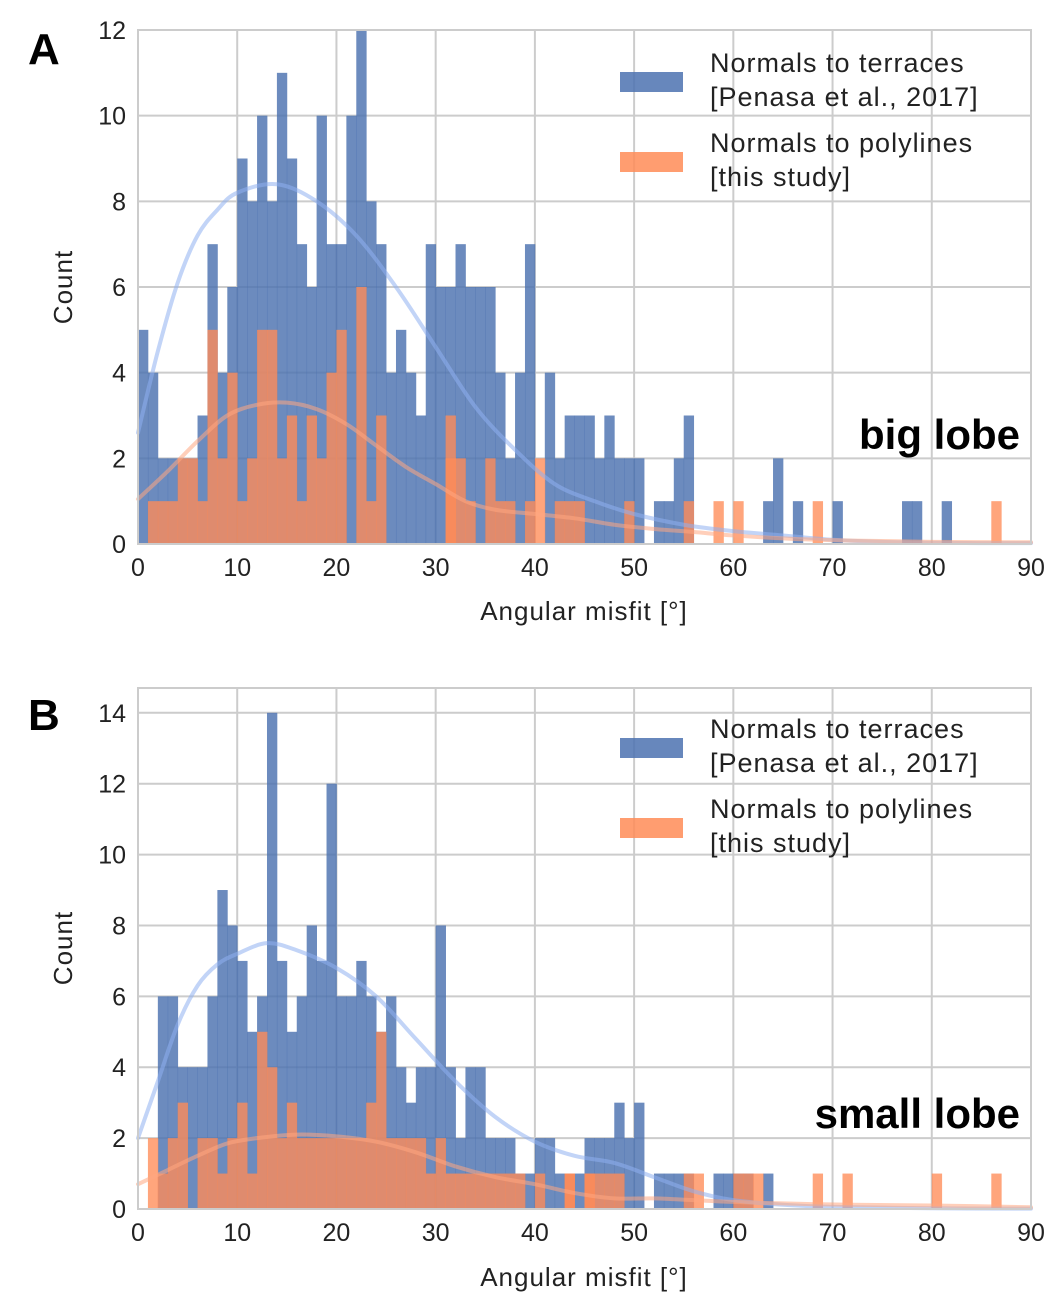 This screenshot has height=1300, width=1050. I want to click on panel-b-y-axis-label: Count, so click(63, 948).